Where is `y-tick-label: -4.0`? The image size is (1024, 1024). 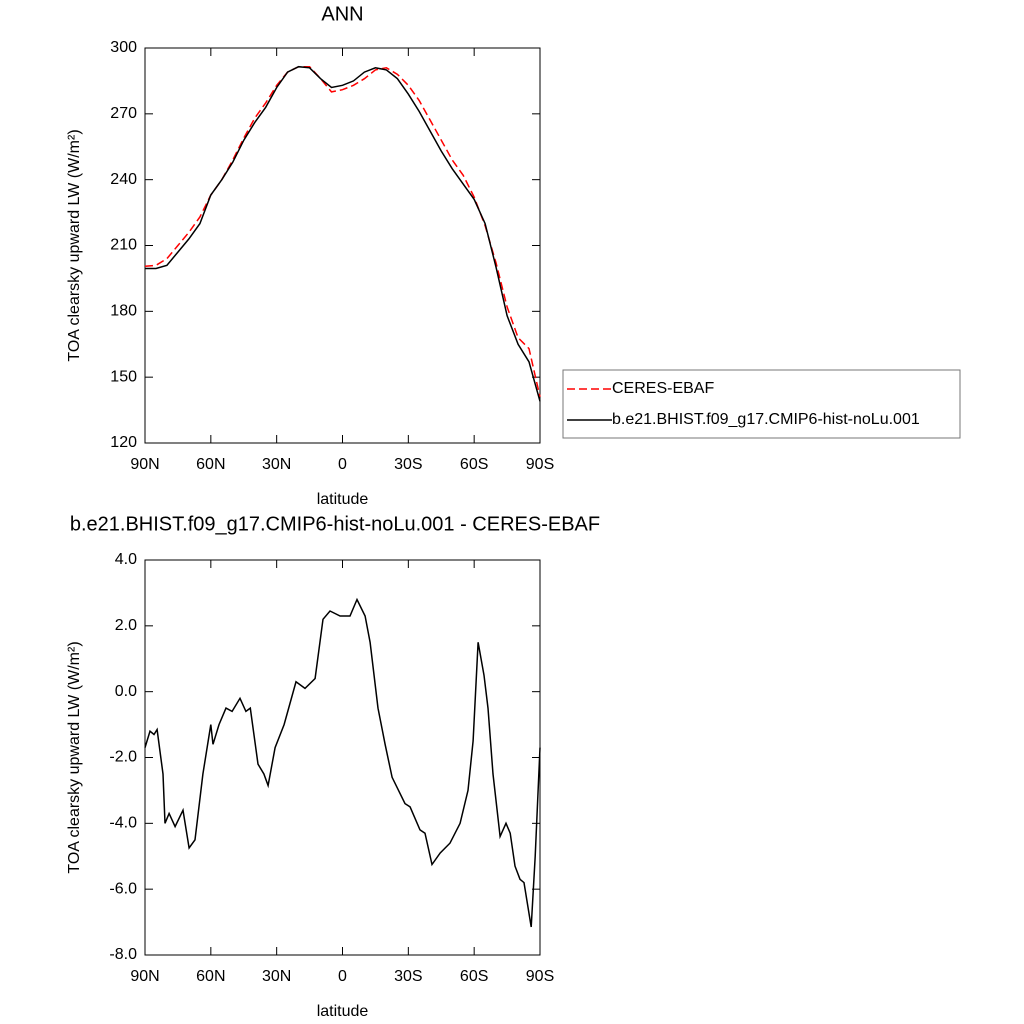 y-tick-label: -4.0 is located at coordinates (123, 823).